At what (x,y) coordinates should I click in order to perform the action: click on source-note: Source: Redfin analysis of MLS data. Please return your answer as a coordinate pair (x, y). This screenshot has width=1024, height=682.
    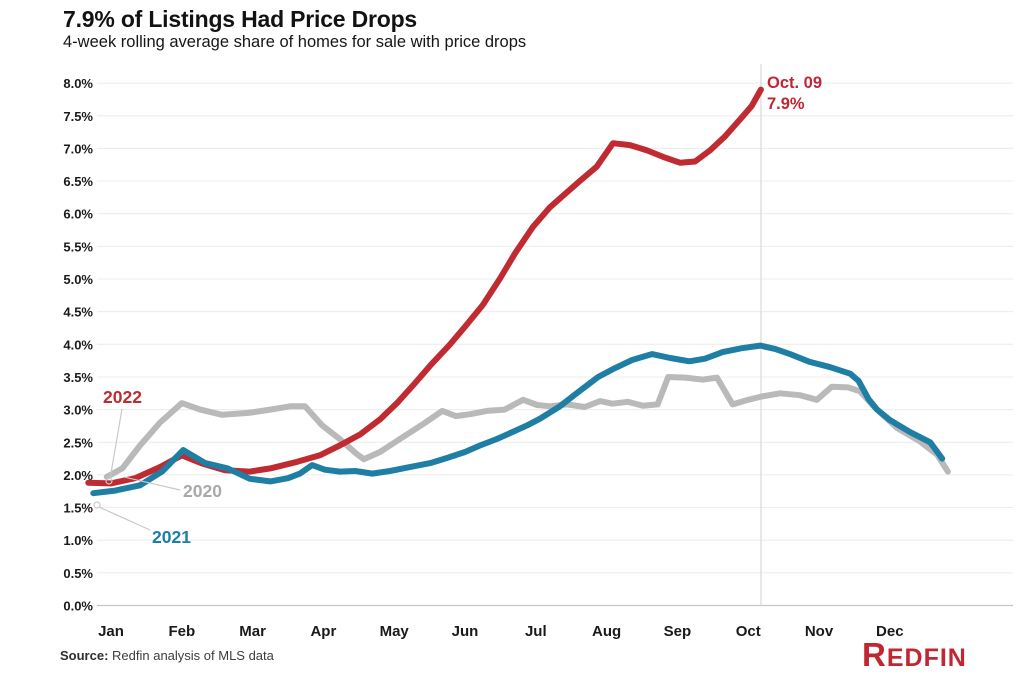
    Looking at the image, I should click on (167, 655).